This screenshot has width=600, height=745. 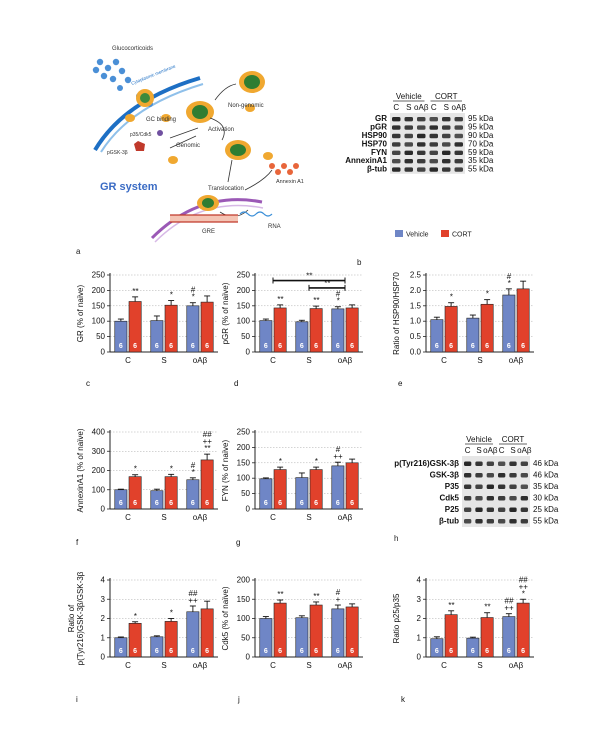 I want to click on y-tick-label: 250, so click(x=244, y=432).